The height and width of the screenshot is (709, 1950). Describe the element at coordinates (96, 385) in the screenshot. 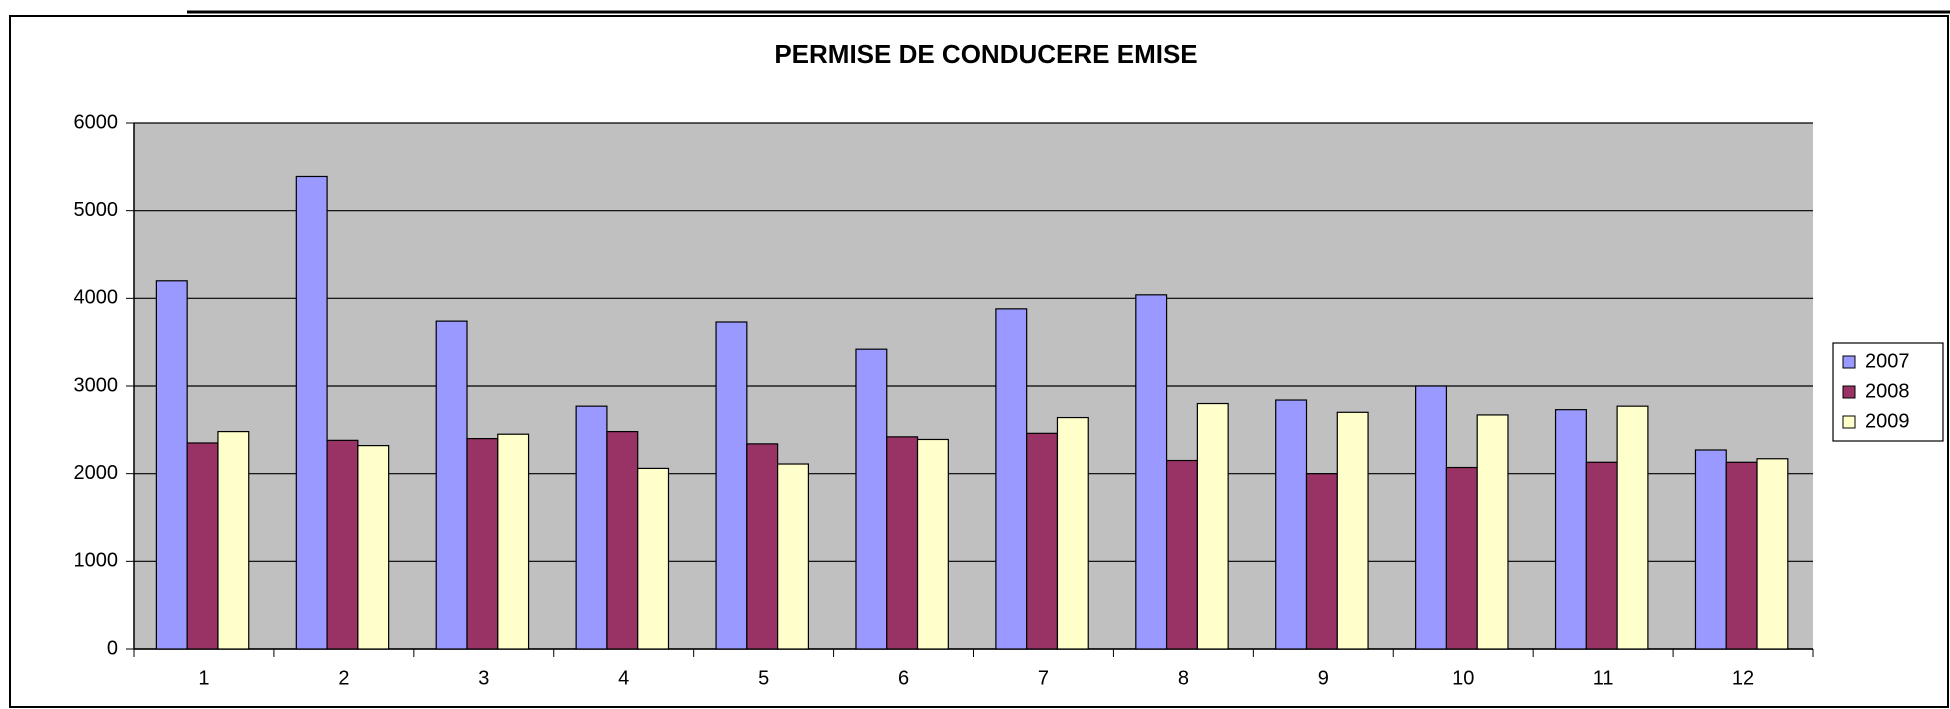

I see `y-tick-label: 3000` at that location.